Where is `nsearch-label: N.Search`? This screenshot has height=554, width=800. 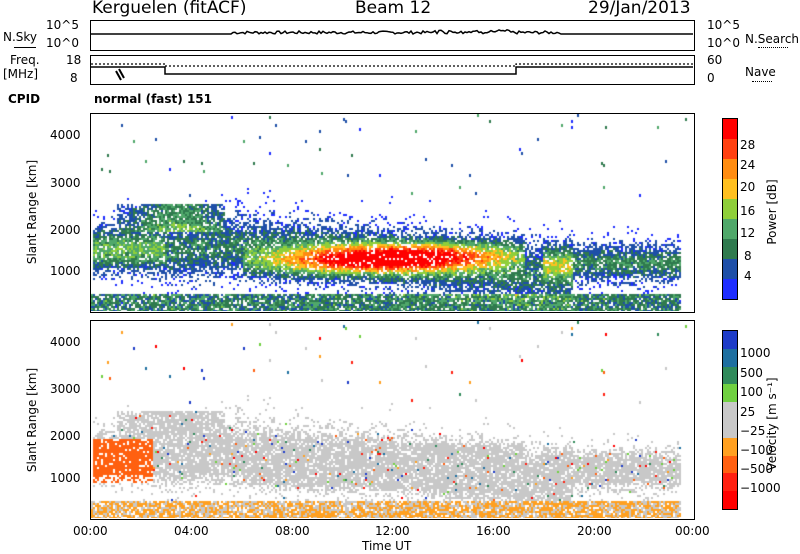
nsearch-label: N.Search is located at coordinates (772, 39).